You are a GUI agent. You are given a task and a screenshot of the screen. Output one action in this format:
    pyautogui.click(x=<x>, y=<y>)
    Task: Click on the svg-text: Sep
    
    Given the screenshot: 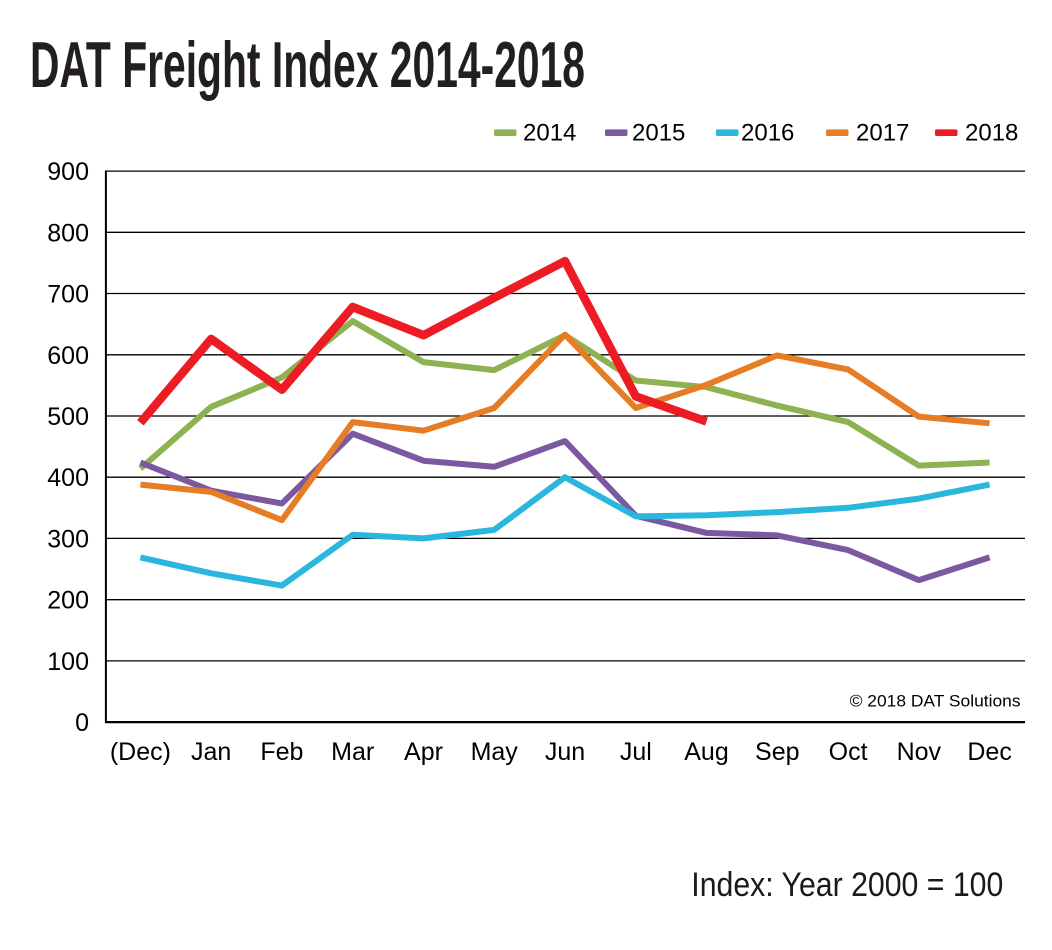 What is the action you would take?
    pyautogui.click(x=777, y=752)
    